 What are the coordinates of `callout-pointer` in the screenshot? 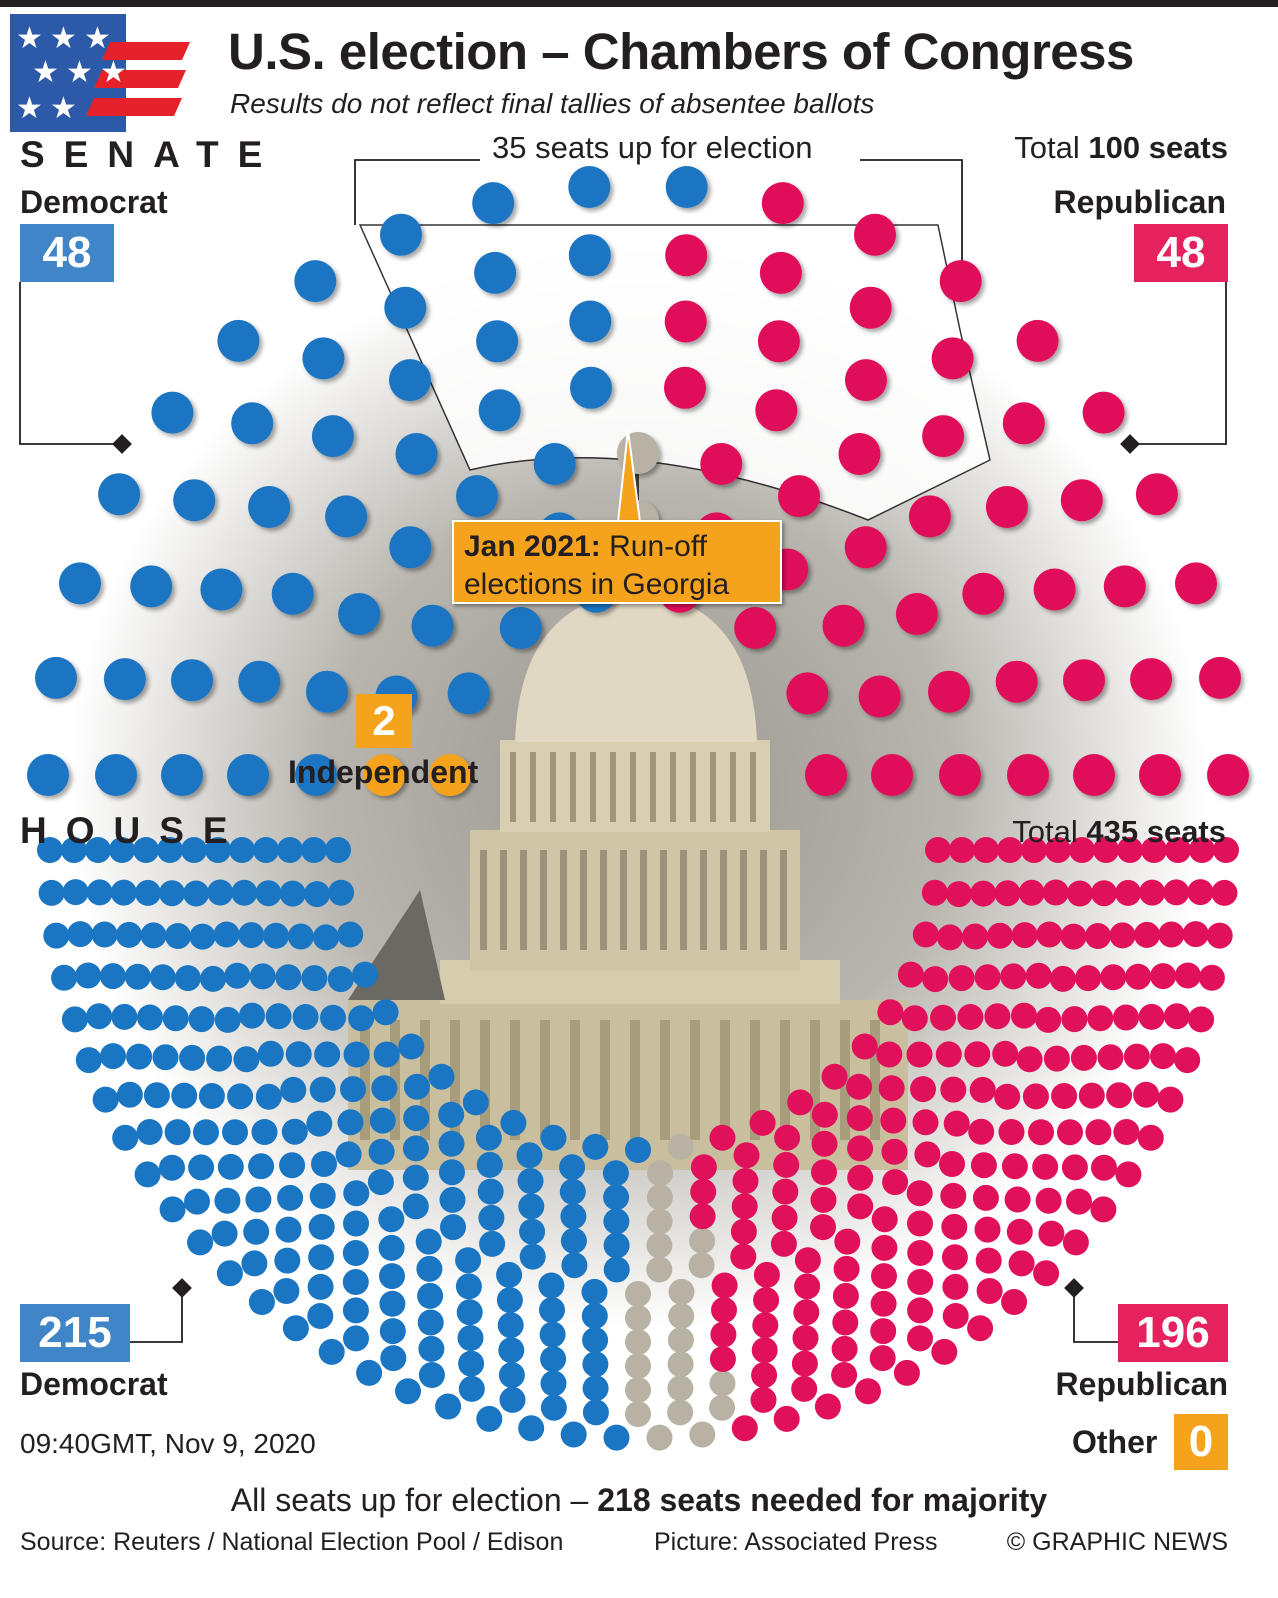 It's located at (629, 476).